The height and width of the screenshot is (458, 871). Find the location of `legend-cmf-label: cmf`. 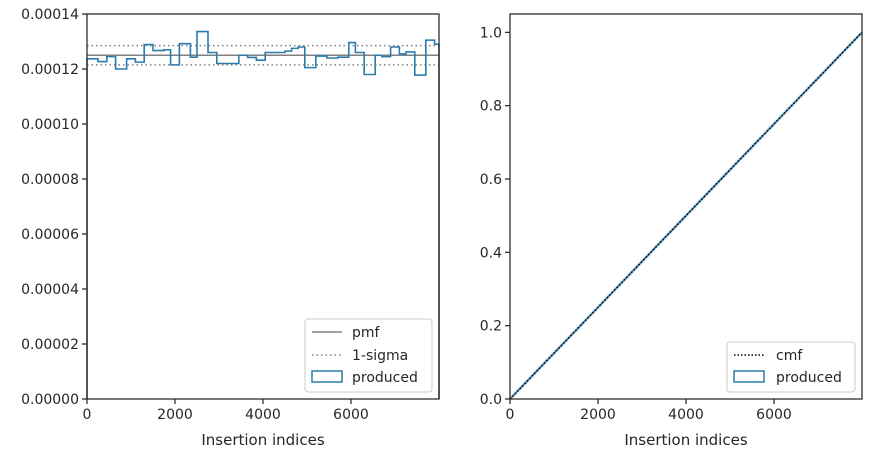

legend-cmf-label: cmf is located at coordinates (789, 356).